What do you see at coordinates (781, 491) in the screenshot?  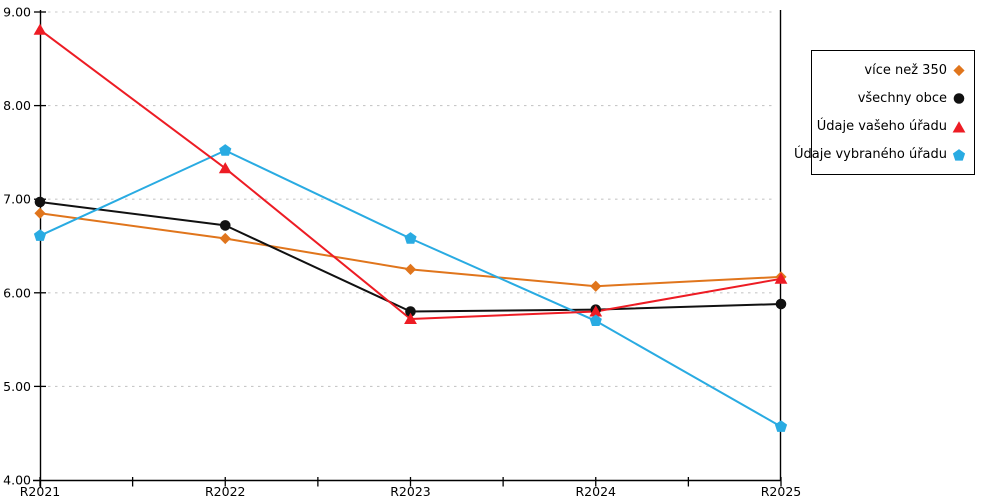 I see `svg-text: R2025` at bounding box center [781, 491].